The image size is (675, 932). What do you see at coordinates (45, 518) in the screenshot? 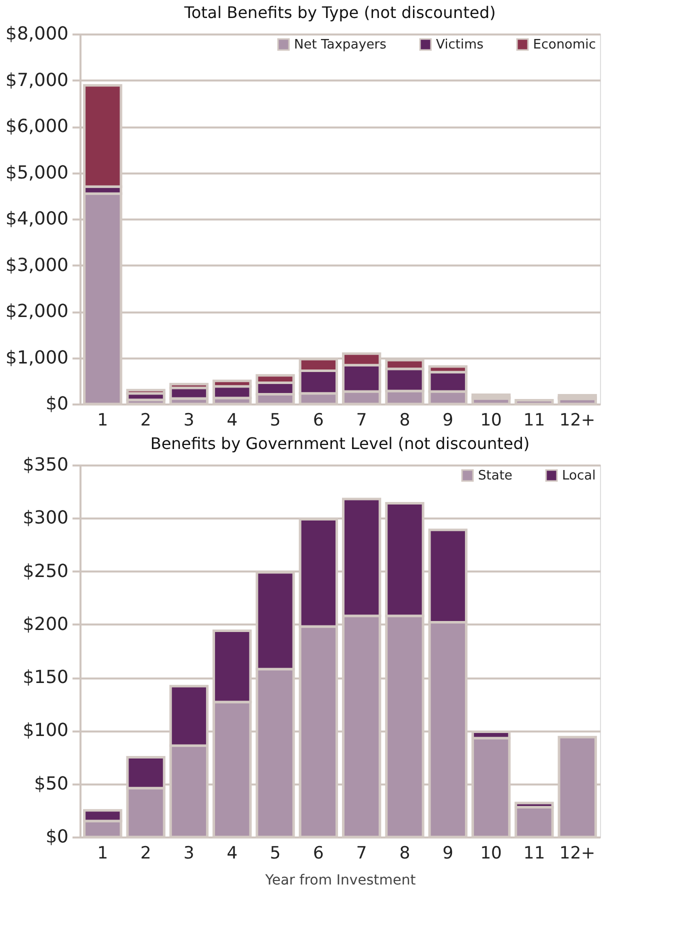
I see `y-tick-label: $300` at bounding box center [45, 518].